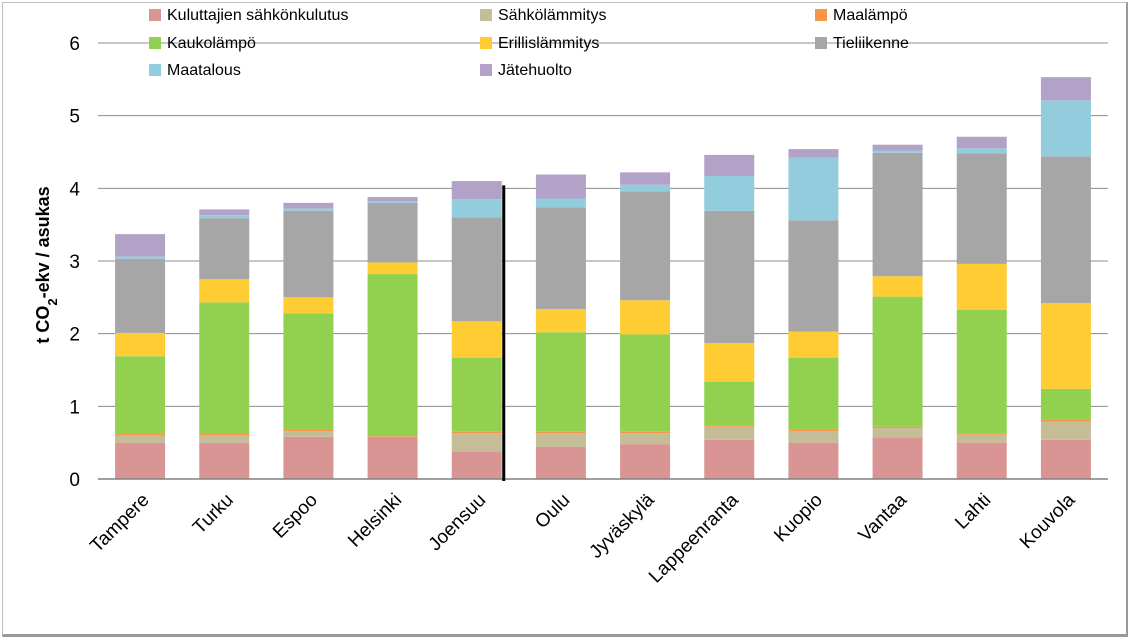 This screenshot has width=1132, height=641. I want to click on x-tick-label: Oulu, so click(552, 511).